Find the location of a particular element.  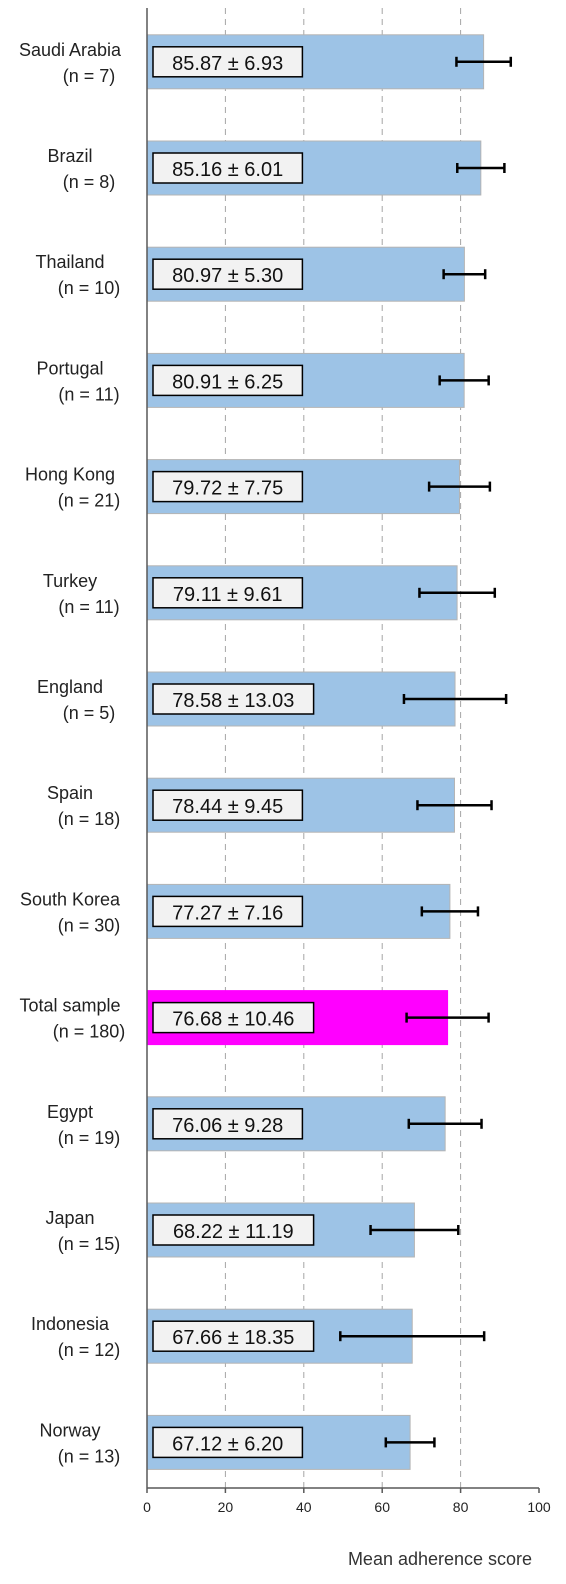

value-label: 85.16 ± 6.01 is located at coordinates (227, 170).